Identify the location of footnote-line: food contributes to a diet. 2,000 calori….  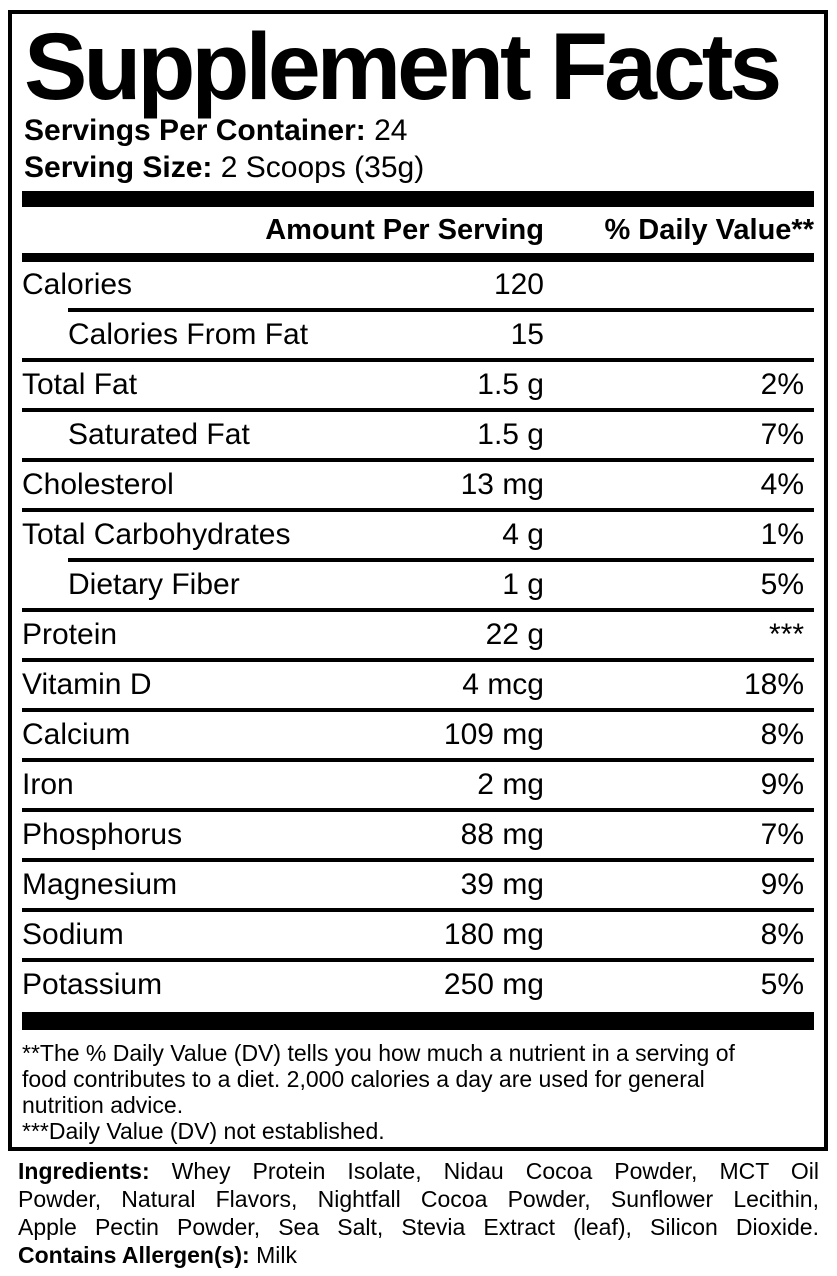
(363, 1079).